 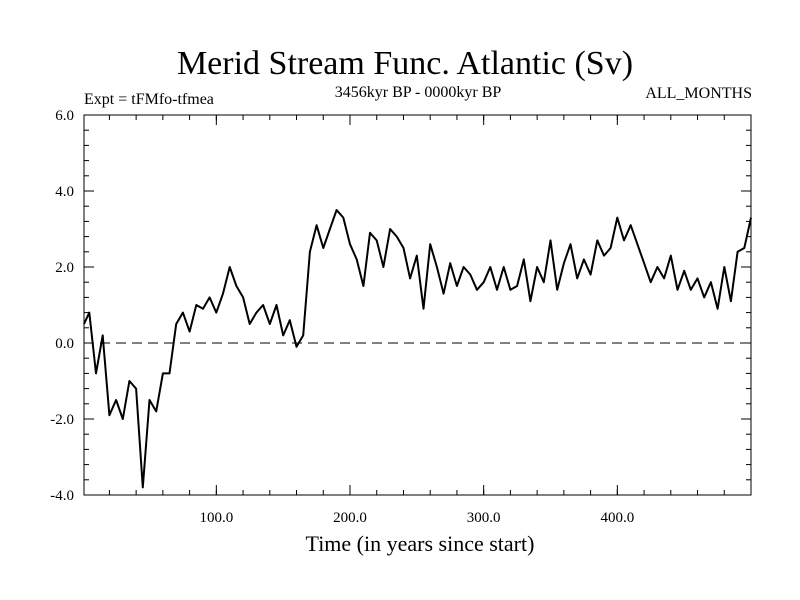 I want to click on experiment-label: Expt = tFMfo-tfmea, so click(x=149, y=99).